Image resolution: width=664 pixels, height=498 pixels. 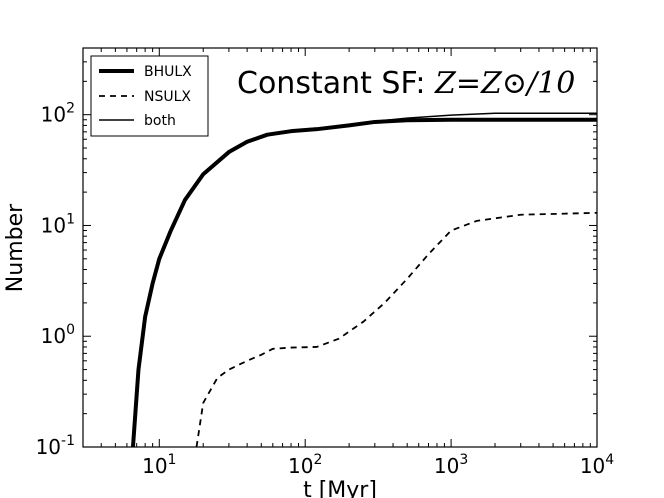 I want to click on x-tick-label-exp: 3, so click(x=463, y=460).